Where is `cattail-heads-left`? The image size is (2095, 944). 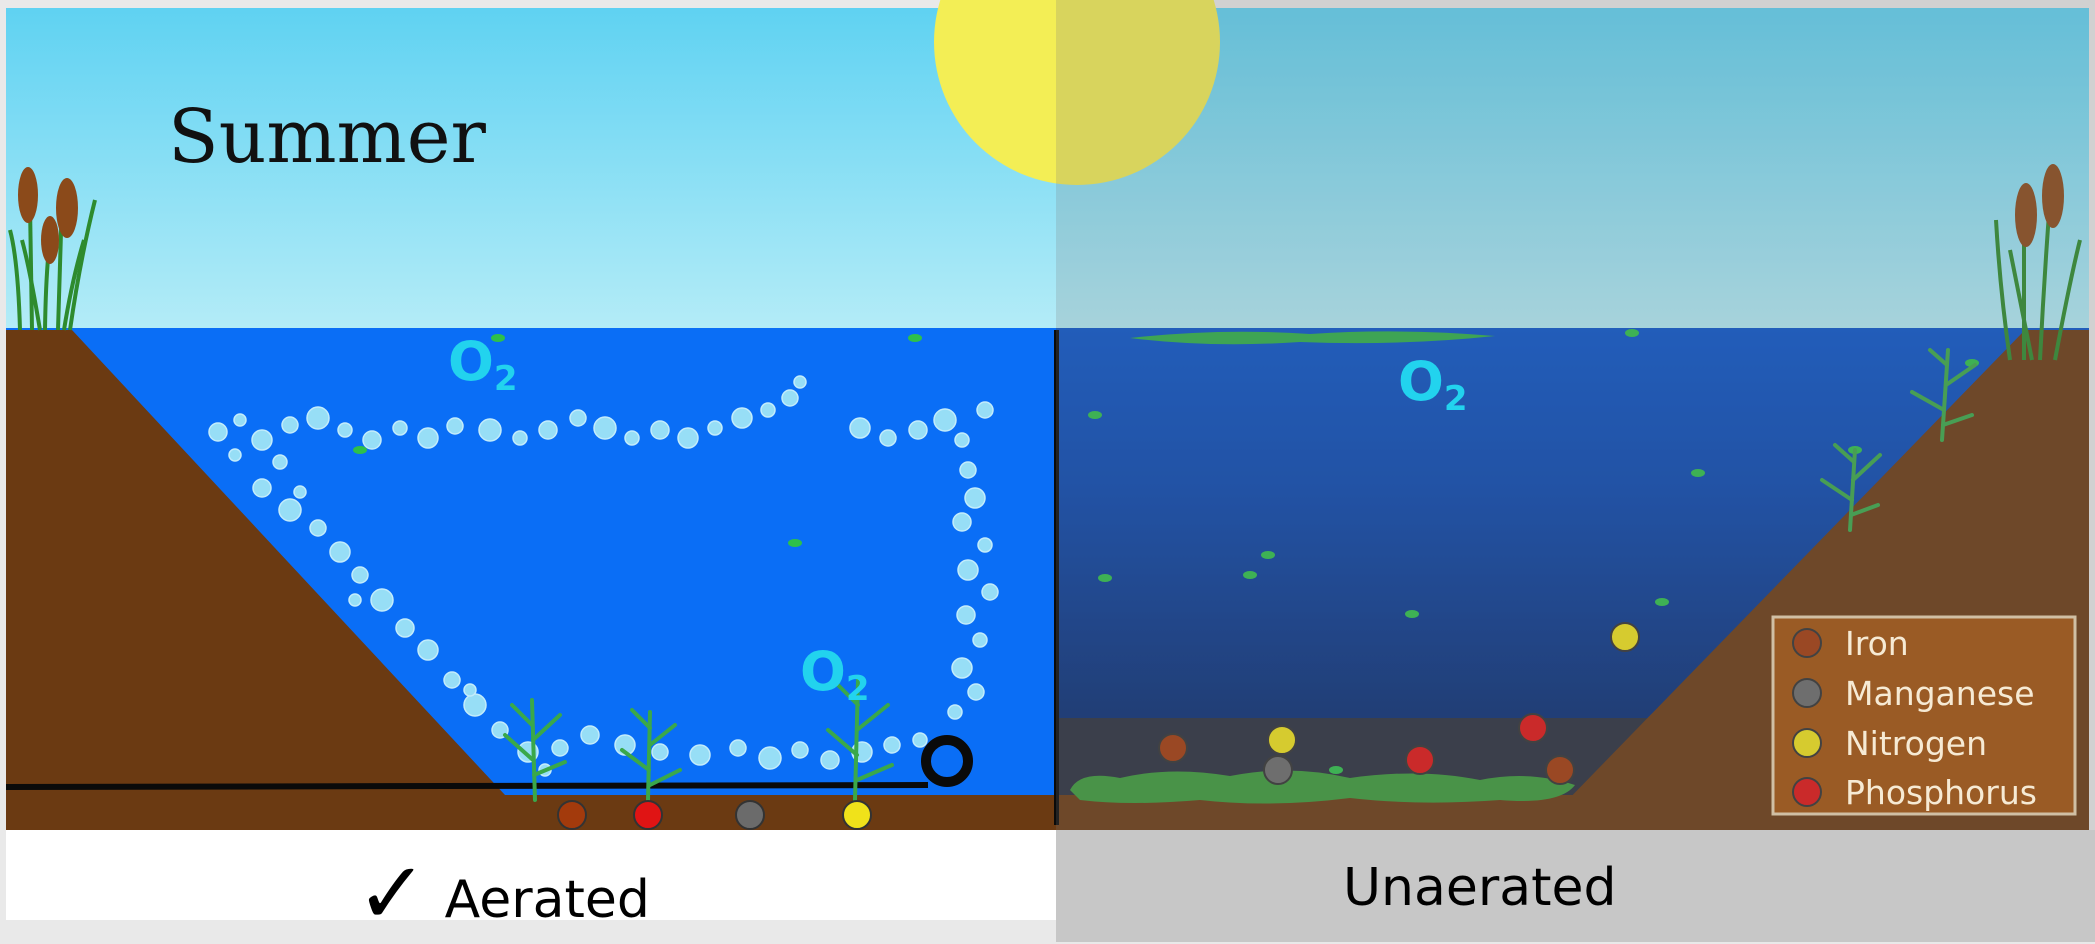 cattail-heads-left is located at coordinates (48, 215).